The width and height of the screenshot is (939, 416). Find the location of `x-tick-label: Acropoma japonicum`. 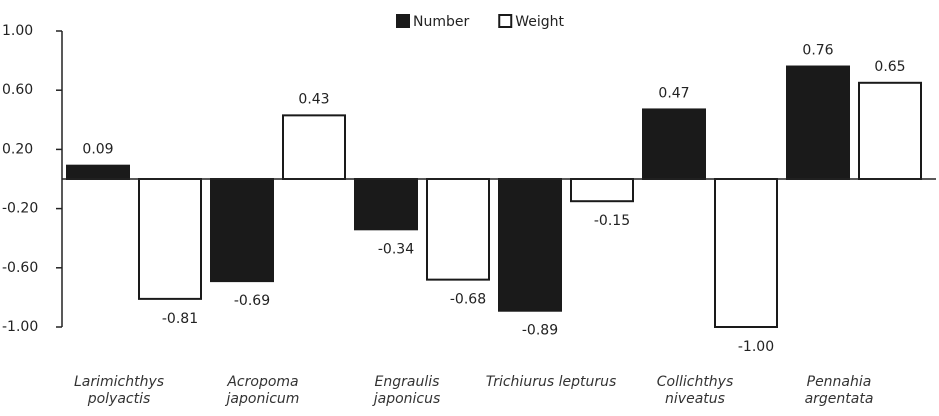

x-tick-label: Acropoma japonicum is located at coordinates (263, 390).